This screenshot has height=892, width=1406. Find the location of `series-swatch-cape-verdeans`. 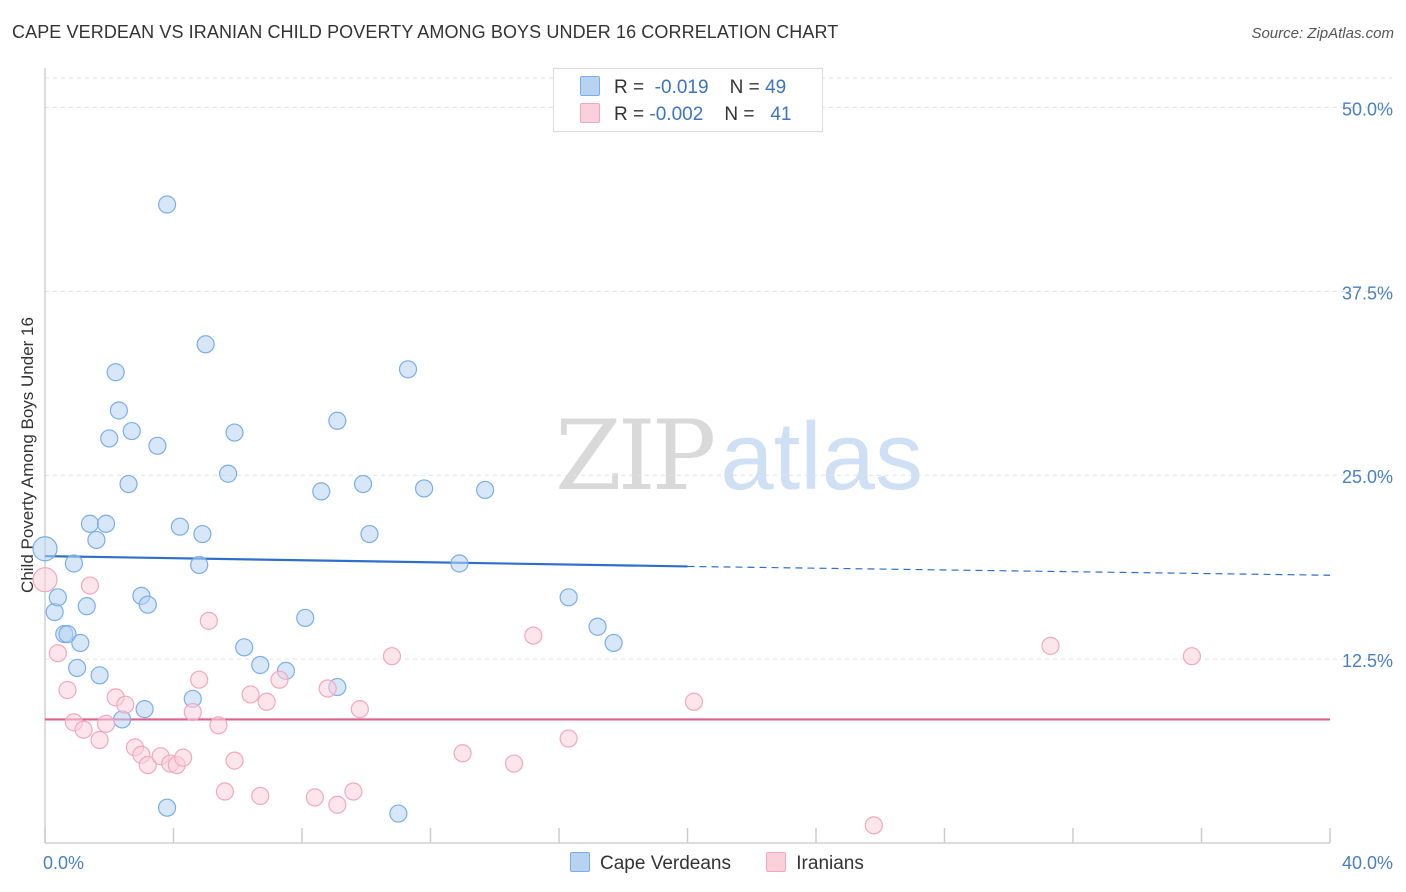

series-swatch-cape-verdeans is located at coordinates (580, 862).